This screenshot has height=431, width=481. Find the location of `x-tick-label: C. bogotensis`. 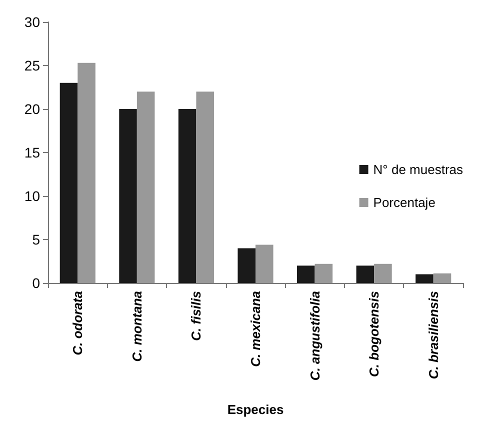

x-tick-label: C. bogotensis is located at coordinates (374, 334).